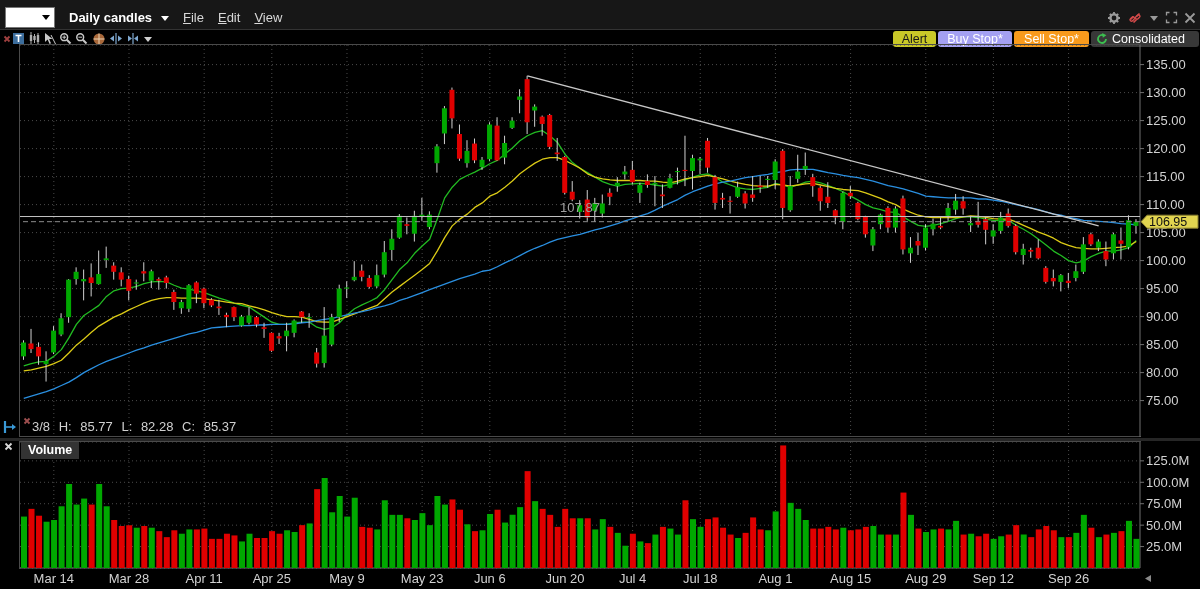 The image size is (1200, 589). I want to click on annotation: Buy Stop*, so click(975, 39).